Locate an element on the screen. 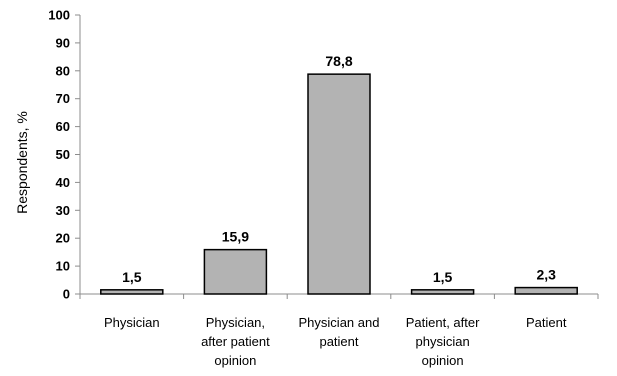 This screenshot has height=376, width=617. category-label: Physician, after patient opinion is located at coordinates (235, 341).